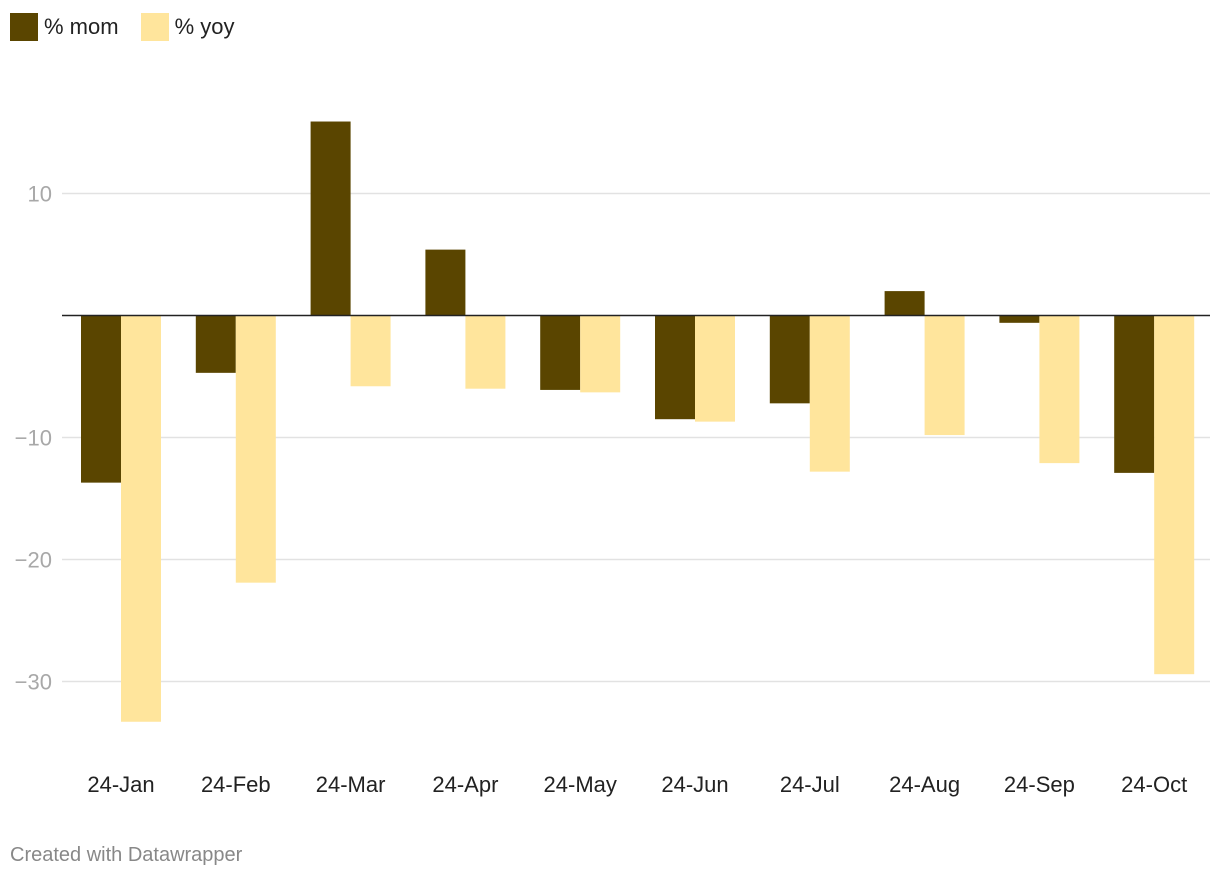 This screenshot has width=1220, height=882. I want to click on legend-label-yoy: % yoy, so click(204, 26).